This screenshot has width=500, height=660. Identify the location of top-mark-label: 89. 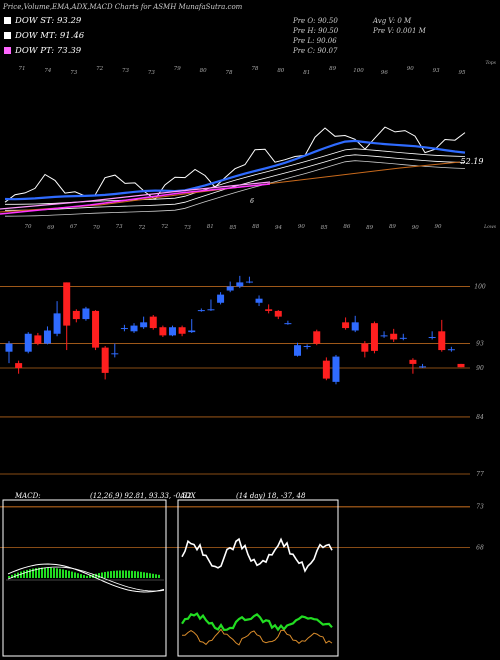
(332, 69).